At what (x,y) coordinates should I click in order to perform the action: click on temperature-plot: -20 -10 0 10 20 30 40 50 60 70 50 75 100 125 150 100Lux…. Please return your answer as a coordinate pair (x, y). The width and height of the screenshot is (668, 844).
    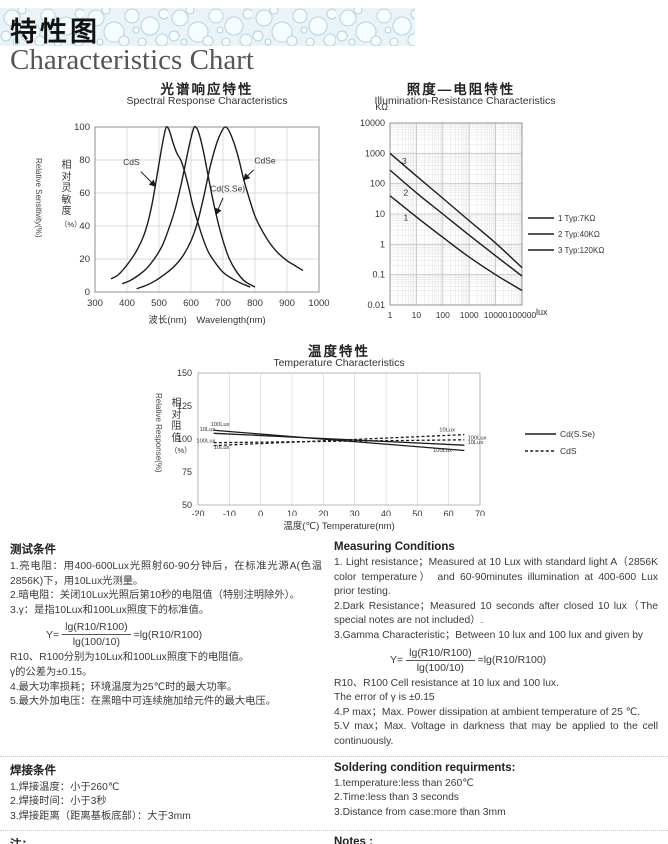
    Looking at the image, I should click on (386, 442).